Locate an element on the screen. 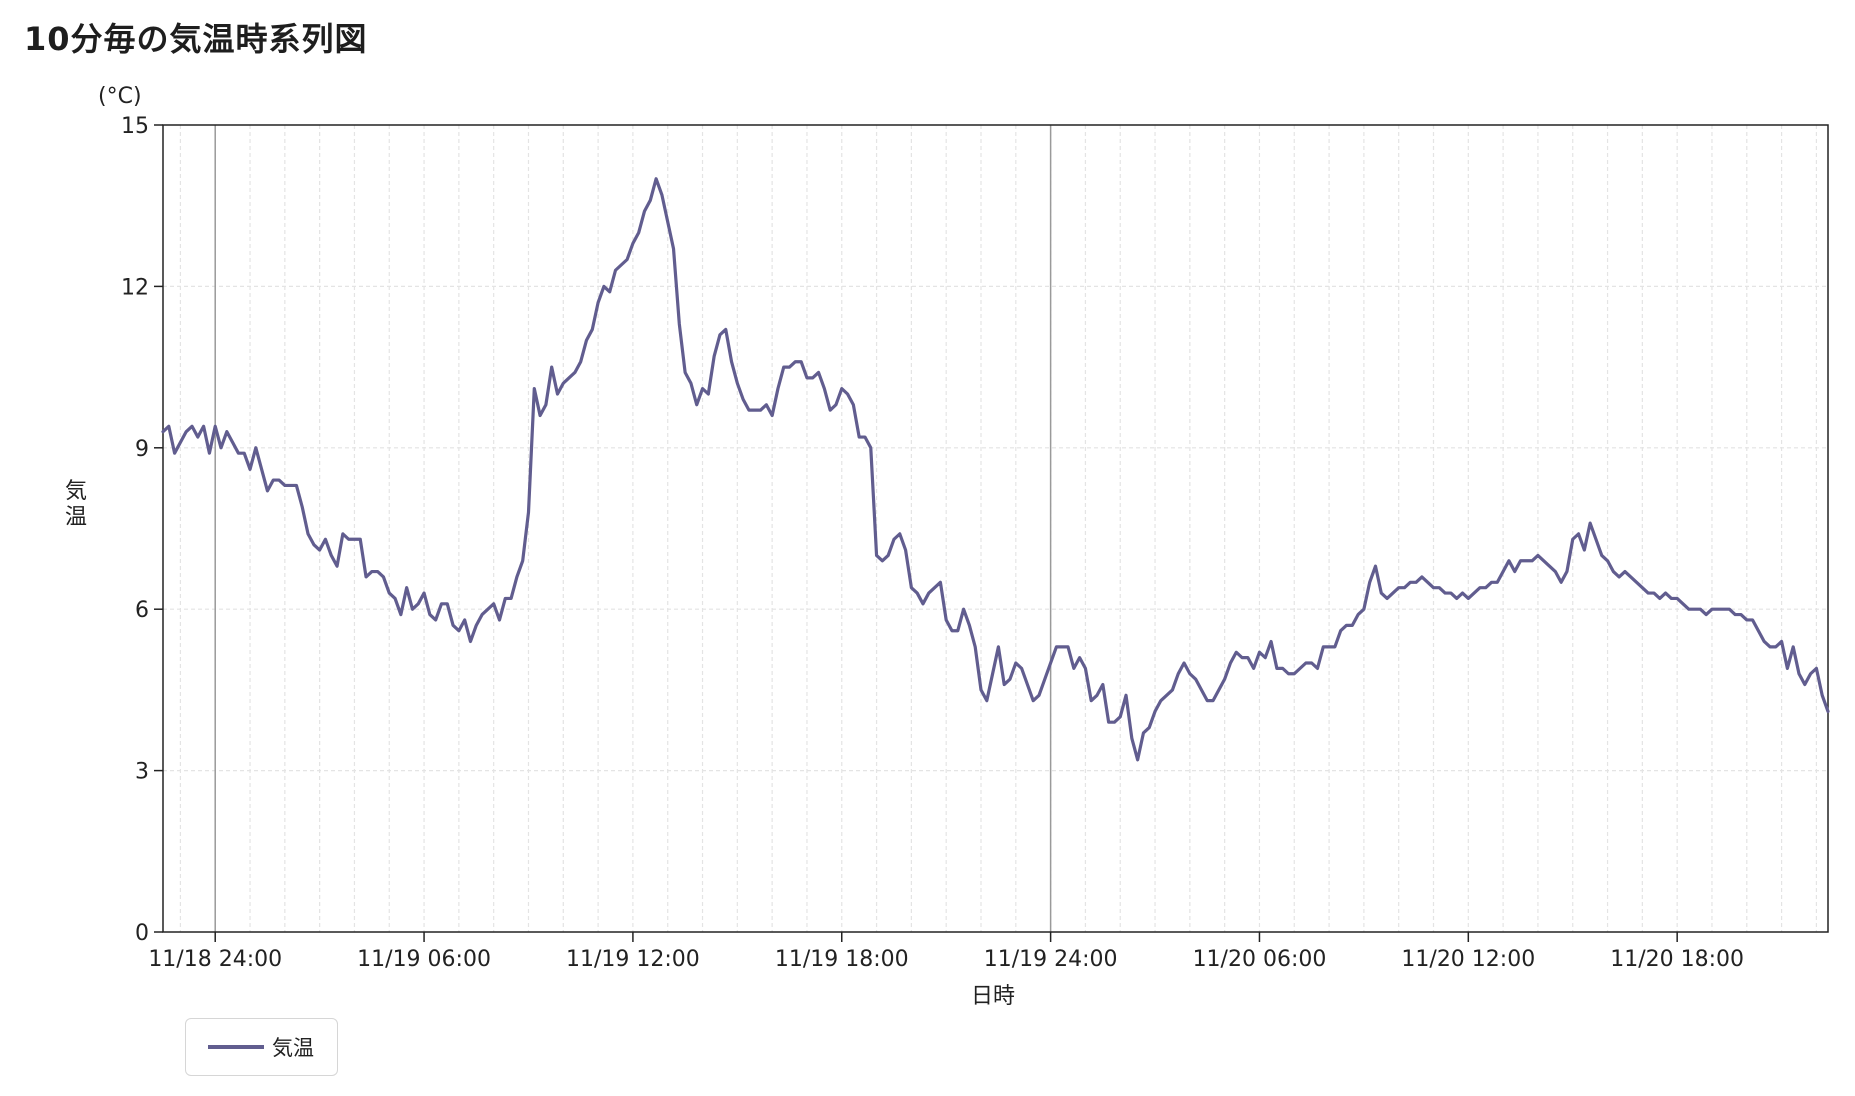 This screenshot has height=1096, width=1855. y-tick-label: 9 is located at coordinates (142, 449).